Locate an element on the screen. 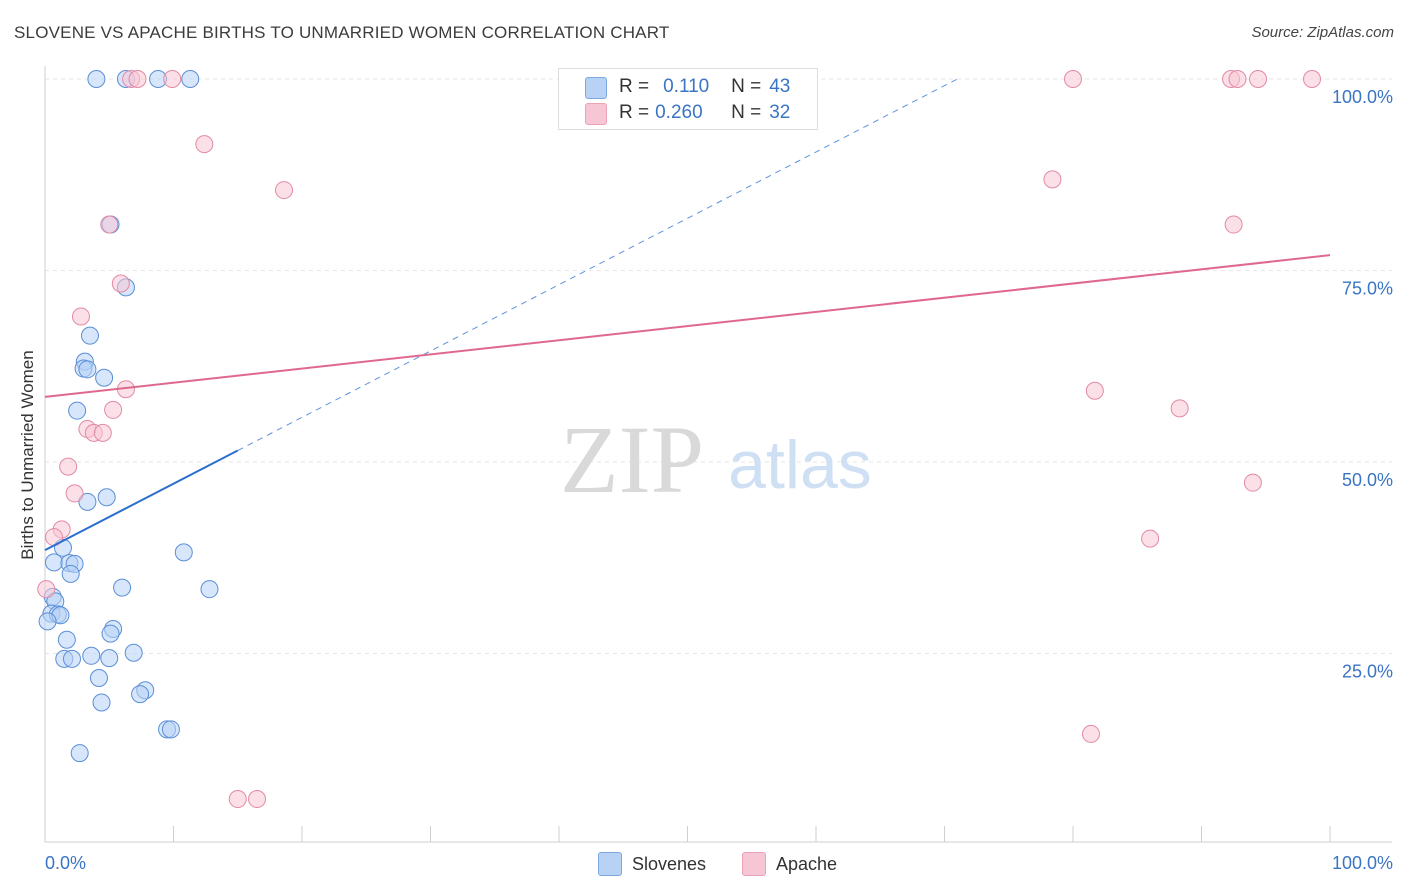 Image resolution: width=1406 pixels, height=892 pixels. slovenes-trend-line is located at coordinates (141, 500).